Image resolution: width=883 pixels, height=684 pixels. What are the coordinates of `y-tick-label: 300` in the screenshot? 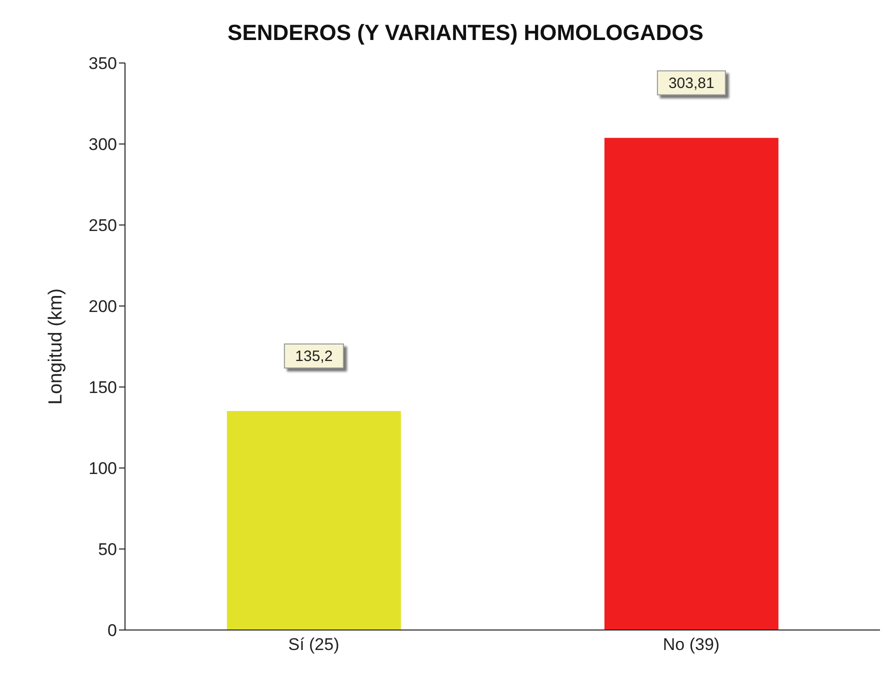 It's located at (102, 144).